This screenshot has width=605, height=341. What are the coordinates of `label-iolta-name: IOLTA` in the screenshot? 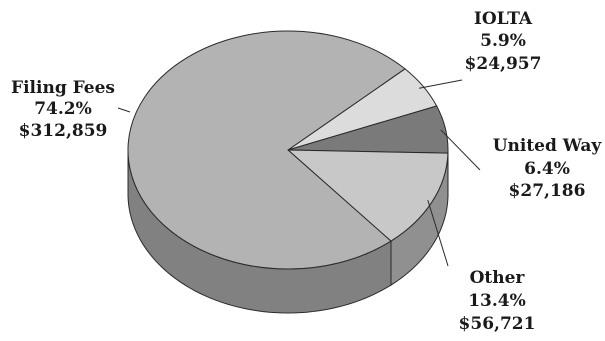 It's located at (503, 19).